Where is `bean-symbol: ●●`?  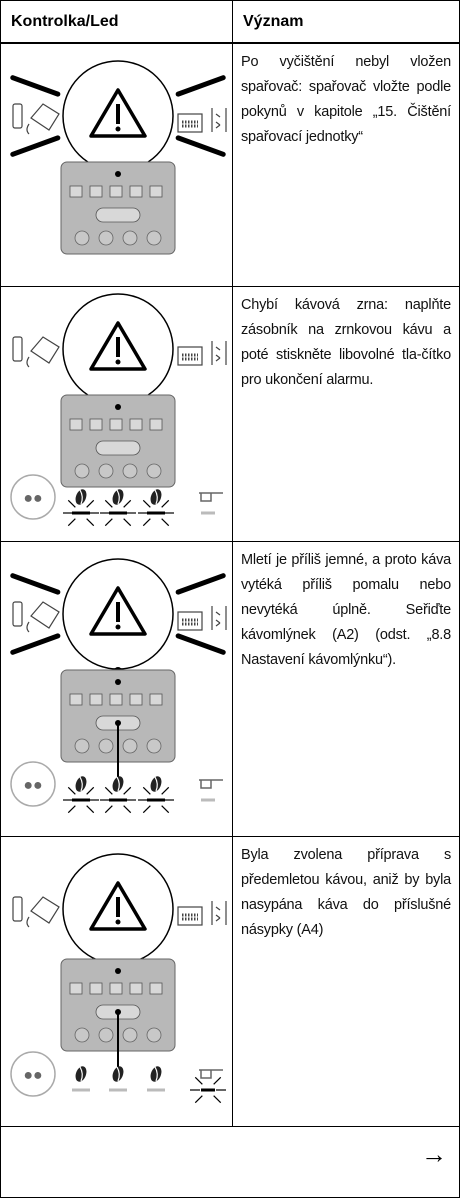
bean-symbol: ●● is located at coordinates (32, 785).